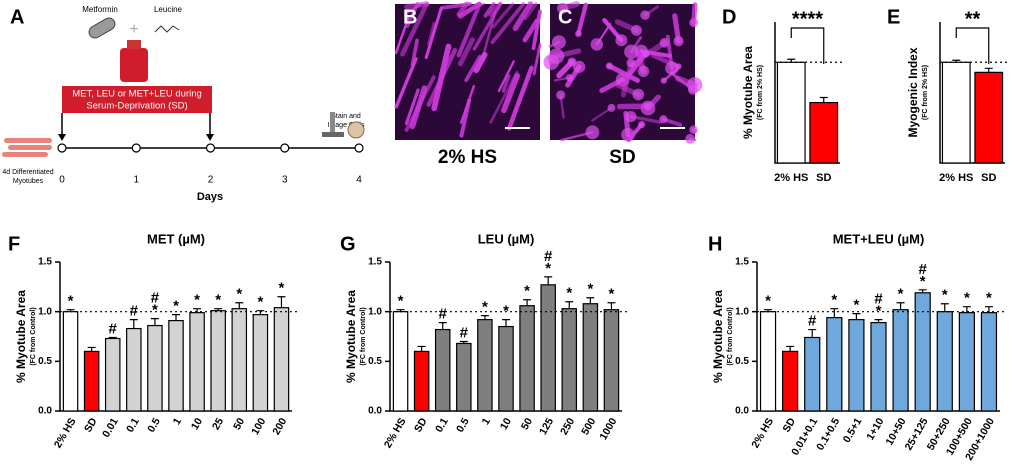  I want to click on panel-label: C, so click(565, 17).